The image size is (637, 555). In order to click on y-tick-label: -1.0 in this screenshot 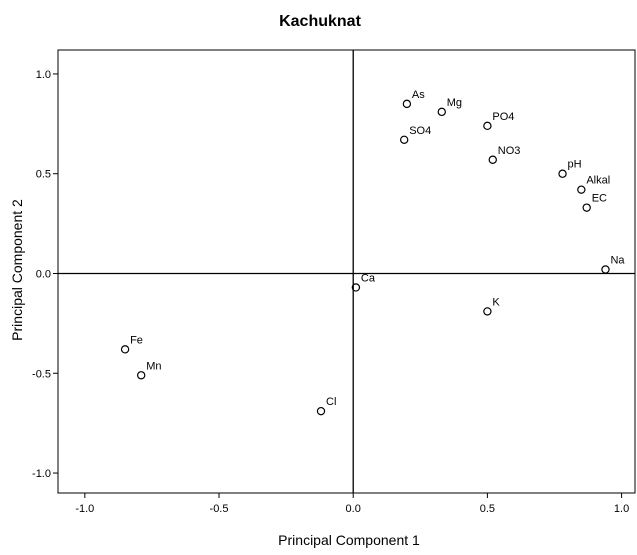, I will do `click(41, 474)`.